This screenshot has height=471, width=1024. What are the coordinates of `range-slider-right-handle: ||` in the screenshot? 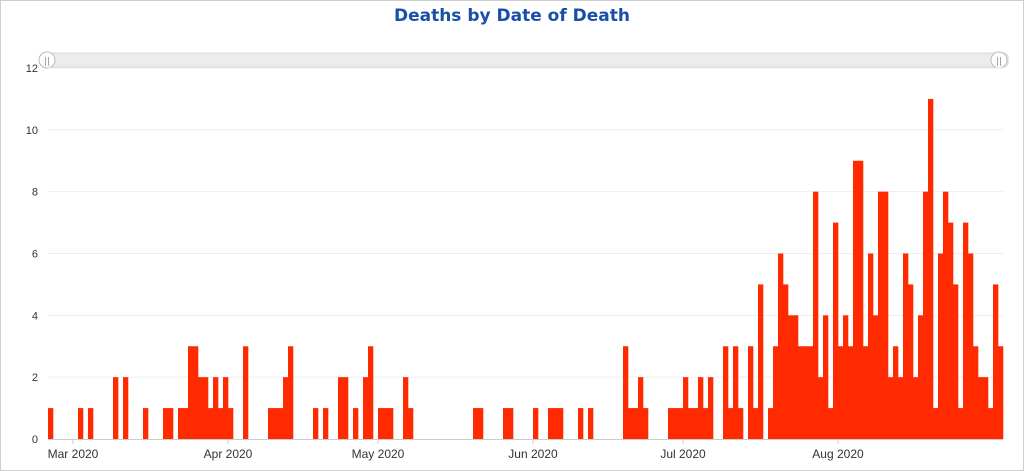 It's located at (999, 60).